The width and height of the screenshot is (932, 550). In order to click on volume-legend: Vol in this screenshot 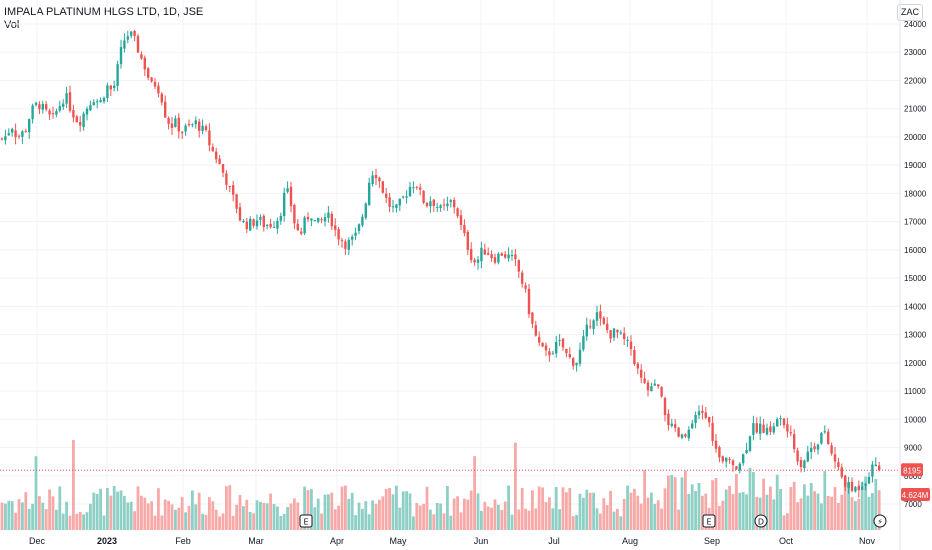, I will do `click(12, 25)`.